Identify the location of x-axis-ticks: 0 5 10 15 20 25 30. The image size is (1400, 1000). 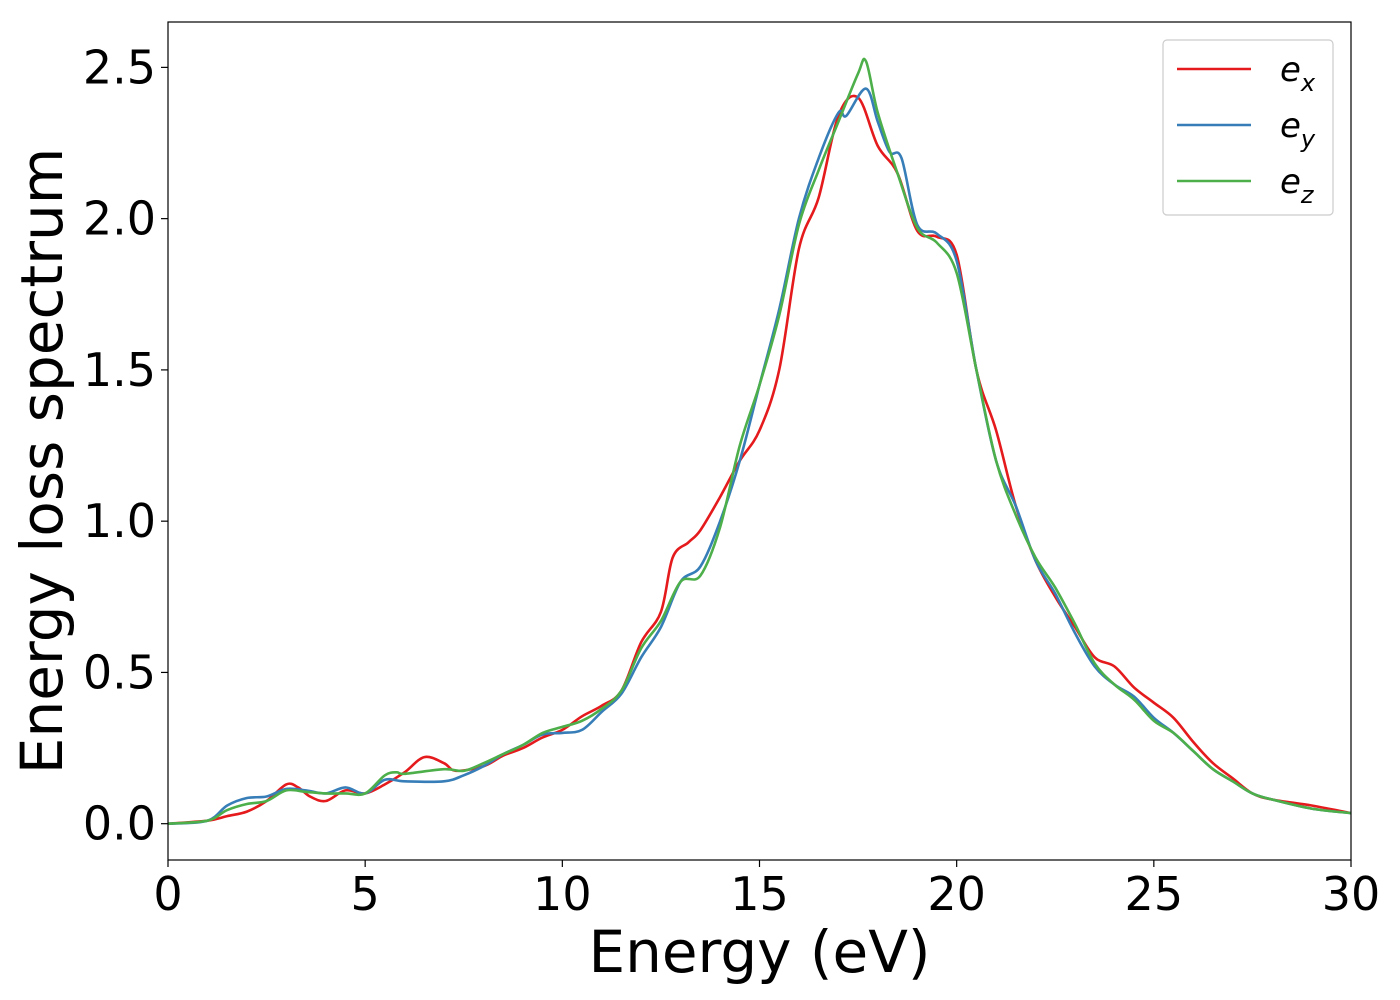
(766, 890).